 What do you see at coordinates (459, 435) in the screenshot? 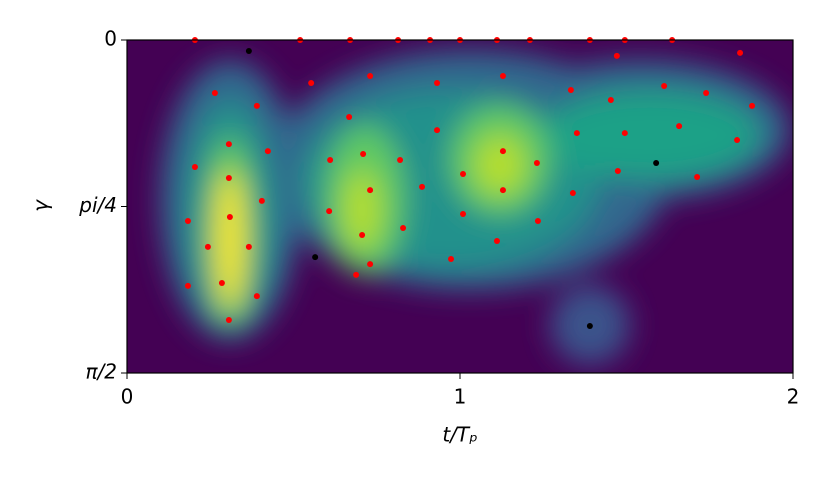
I see `x-axis-label: t/Tₚ` at bounding box center [459, 435].